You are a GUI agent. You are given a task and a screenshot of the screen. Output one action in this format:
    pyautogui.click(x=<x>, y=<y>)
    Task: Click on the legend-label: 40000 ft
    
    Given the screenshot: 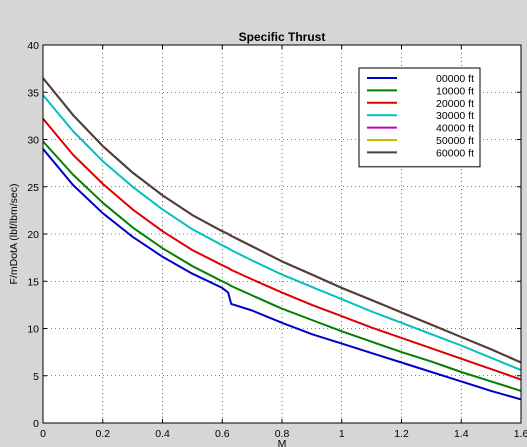 What is the action you would take?
    pyautogui.click(x=455, y=129)
    